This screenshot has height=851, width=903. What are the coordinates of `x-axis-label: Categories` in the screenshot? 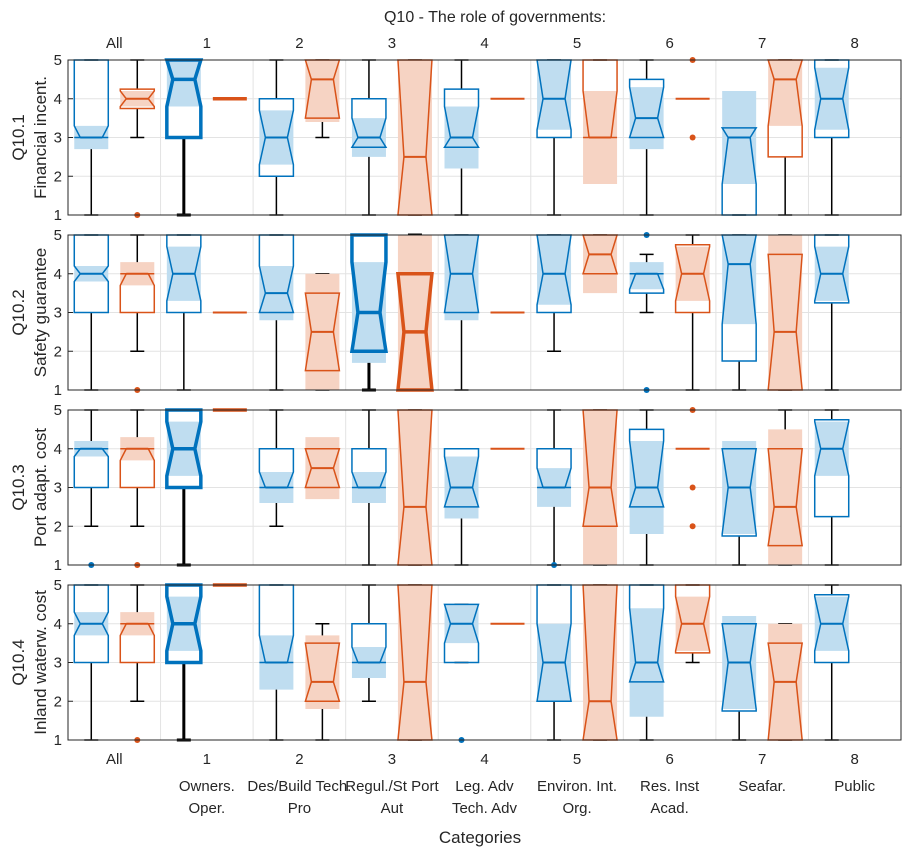 It's located at (480, 837).